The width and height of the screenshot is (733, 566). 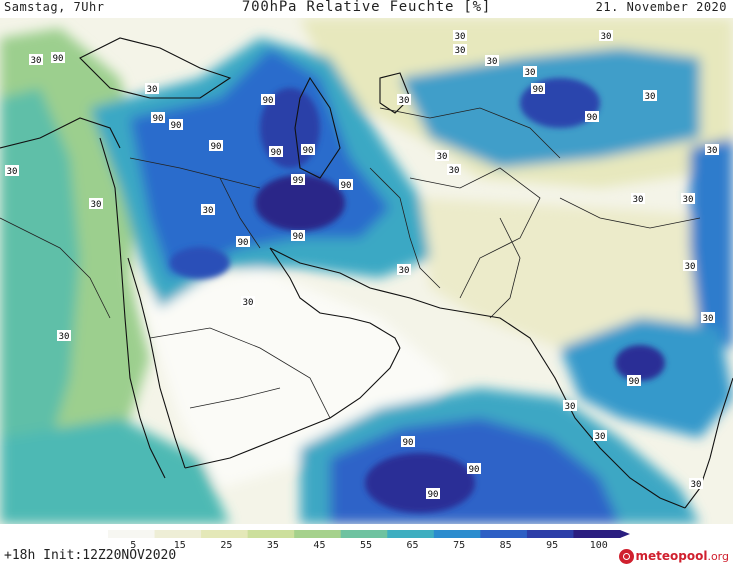 I want to click on border-iran-afghan, so click(x=405, y=228).